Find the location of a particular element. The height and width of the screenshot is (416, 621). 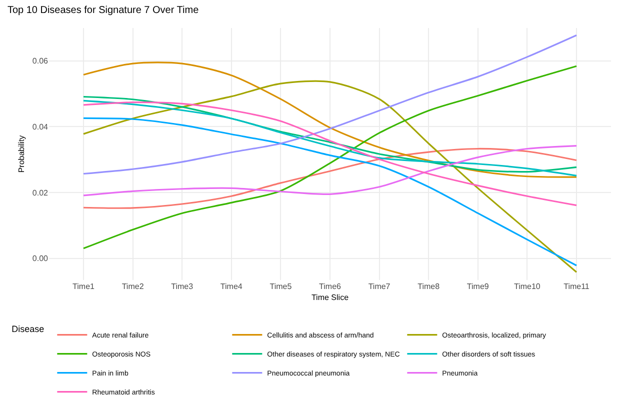

y-tick-label: 0.00 is located at coordinates (40, 259).